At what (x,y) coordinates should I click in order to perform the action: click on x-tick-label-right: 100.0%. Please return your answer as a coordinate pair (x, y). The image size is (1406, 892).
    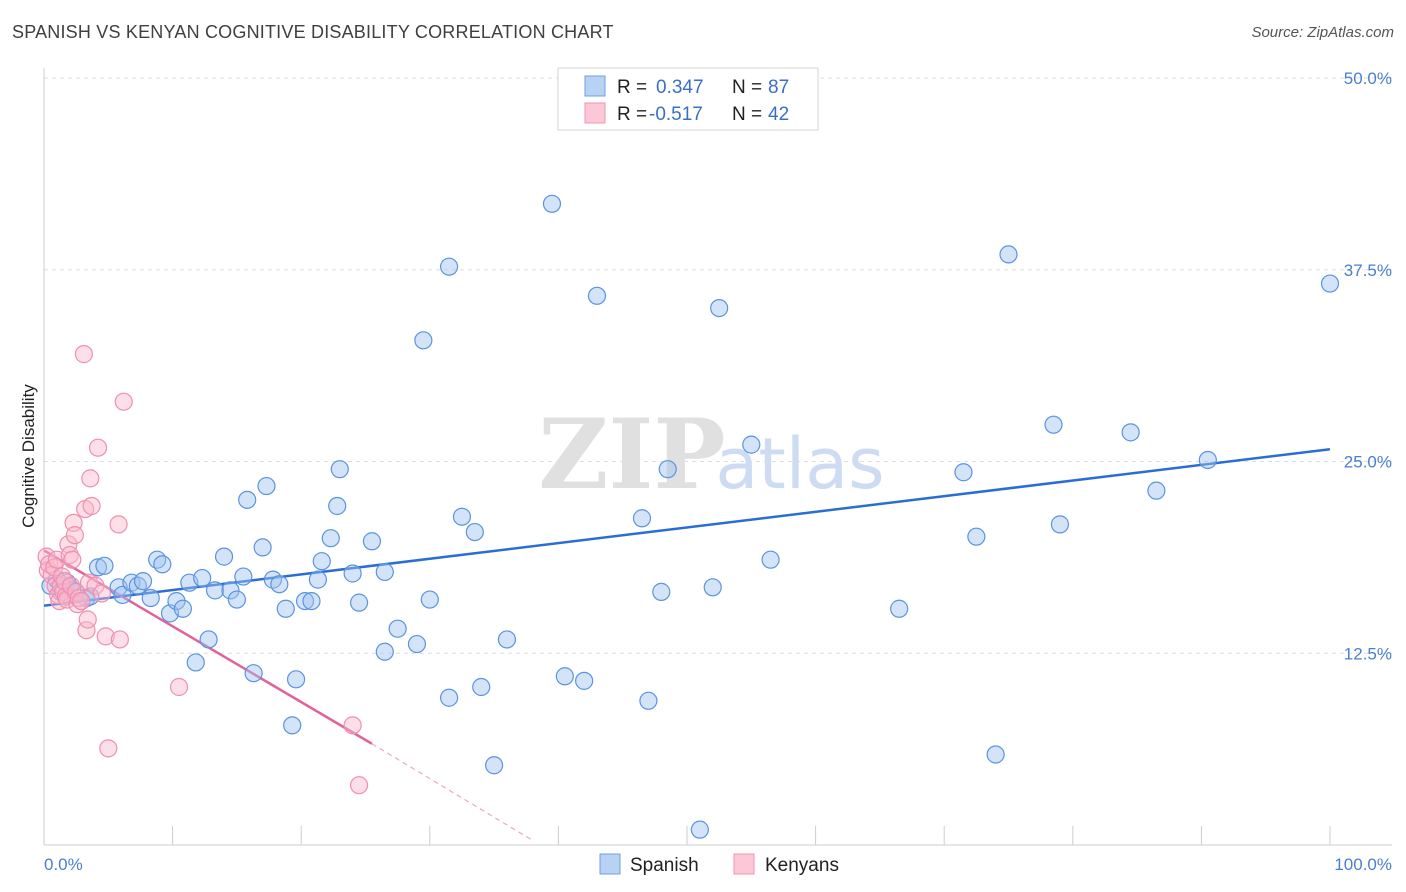
    Looking at the image, I should click on (1363, 864).